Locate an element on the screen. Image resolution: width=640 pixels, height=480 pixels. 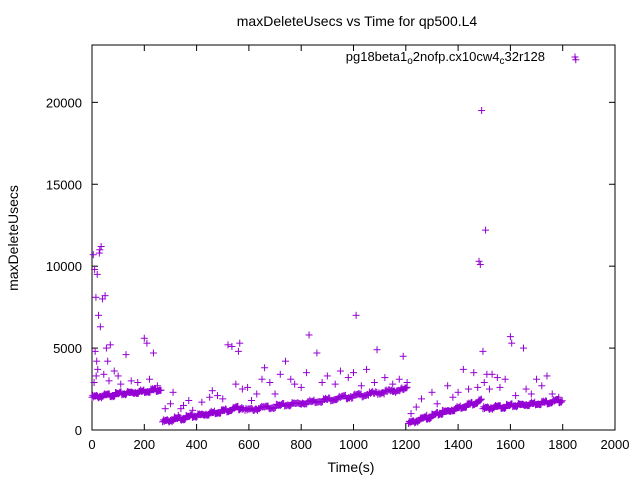
x-tick-label: 0 is located at coordinates (91, 444).